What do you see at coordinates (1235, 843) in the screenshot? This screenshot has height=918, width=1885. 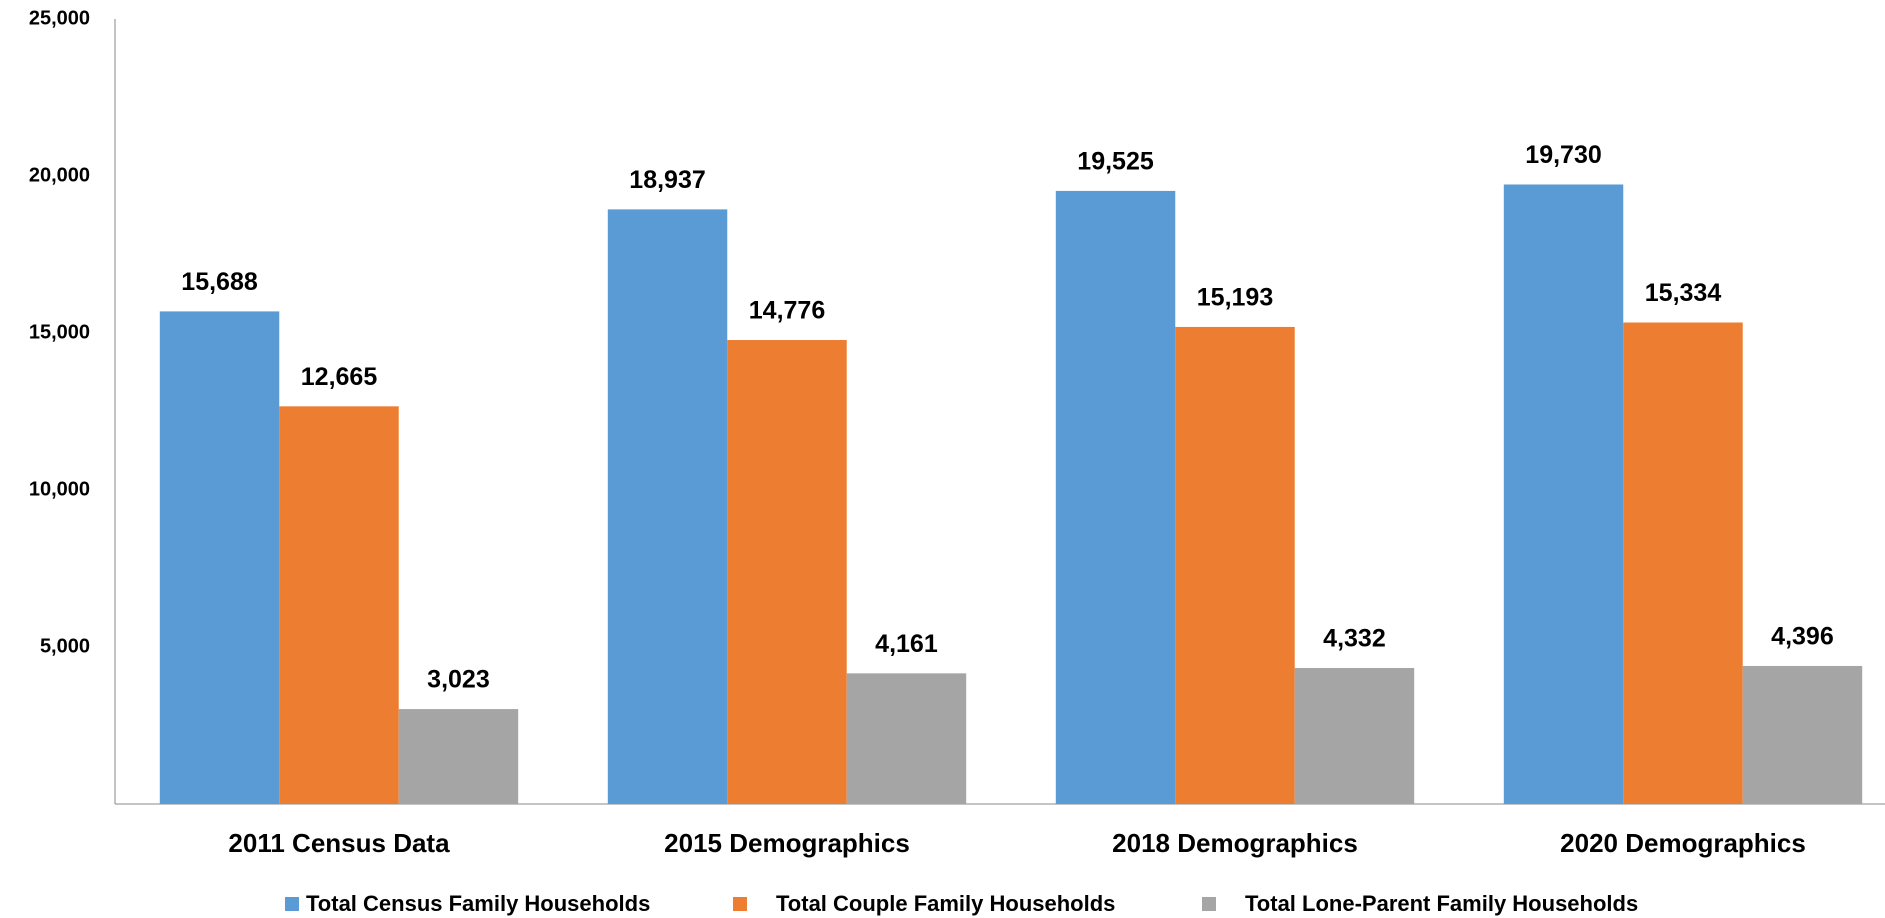 I see `x-tick-label: 2018 Demographics` at bounding box center [1235, 843].